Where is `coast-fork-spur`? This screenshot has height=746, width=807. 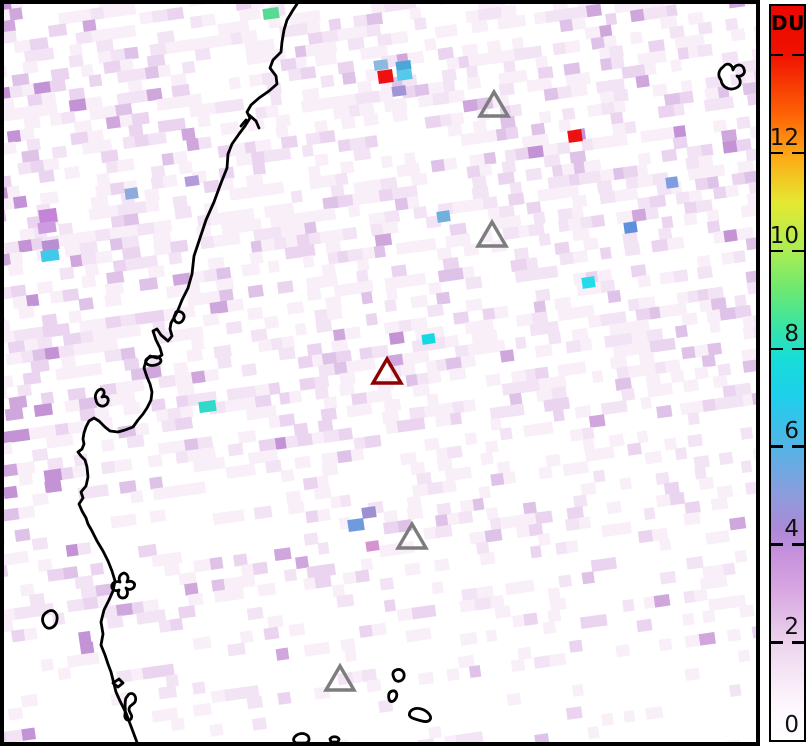
coast-fork-spur is located at coordinates (250, 121).